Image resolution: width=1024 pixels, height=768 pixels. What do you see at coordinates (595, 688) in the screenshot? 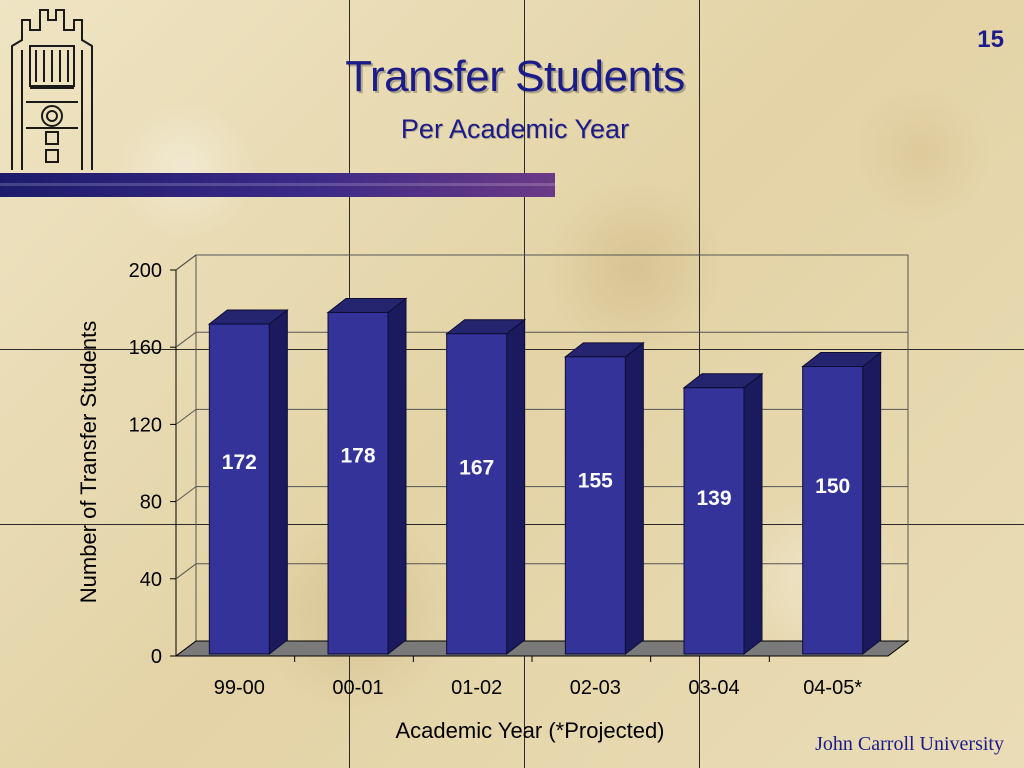
I see `x-tick-label: 02-03` at bounding box center [595, 688].